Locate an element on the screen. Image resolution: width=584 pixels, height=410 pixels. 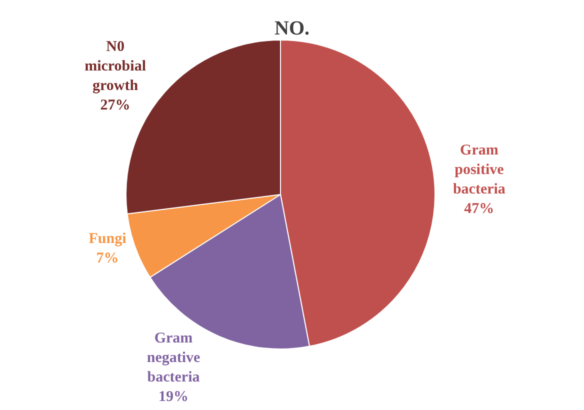
slice-label: Gram positive bacteria is located at coordinates (479, 170).